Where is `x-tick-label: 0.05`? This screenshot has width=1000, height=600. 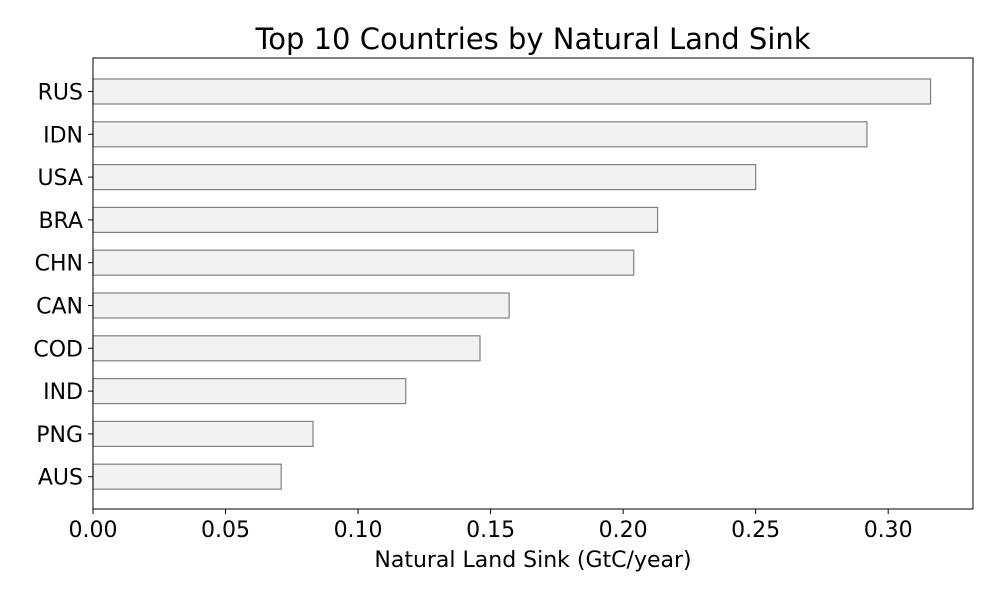
x-tick-label: 0.05 is located at coordinates (225, 530).